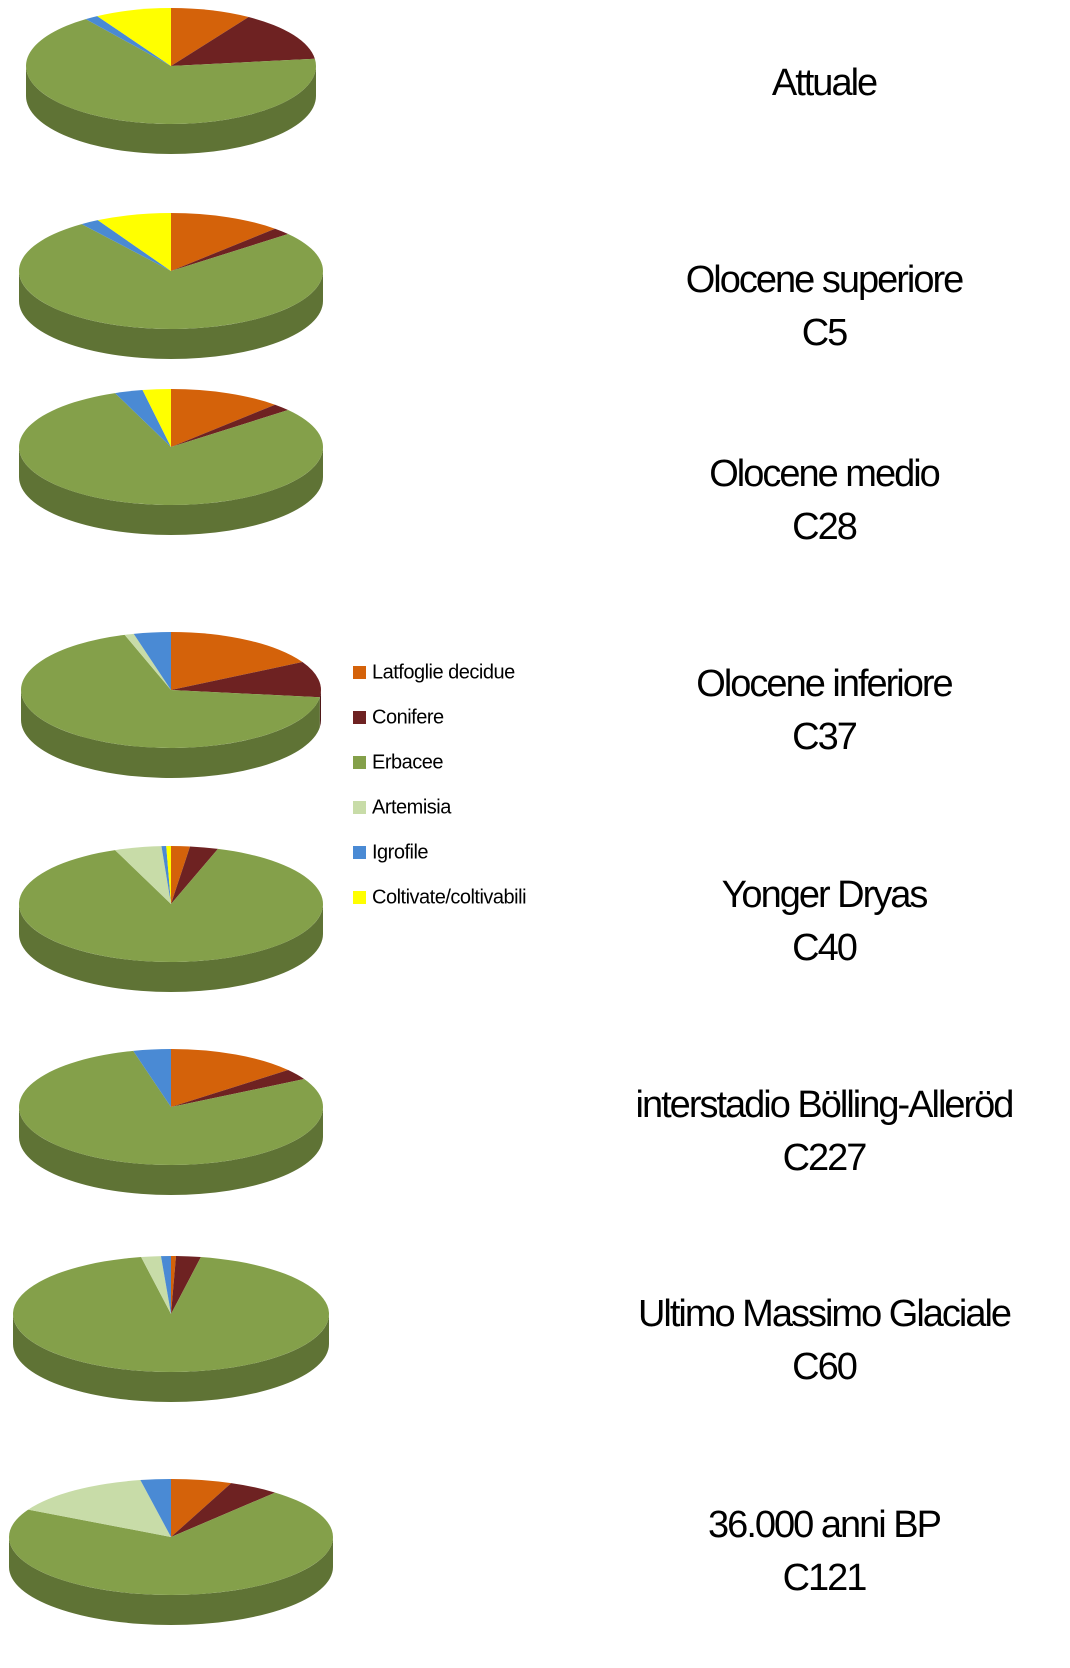 The image size is (1070, 1668). I want to click on chart-subtitle: C60, so click(824, 1367).